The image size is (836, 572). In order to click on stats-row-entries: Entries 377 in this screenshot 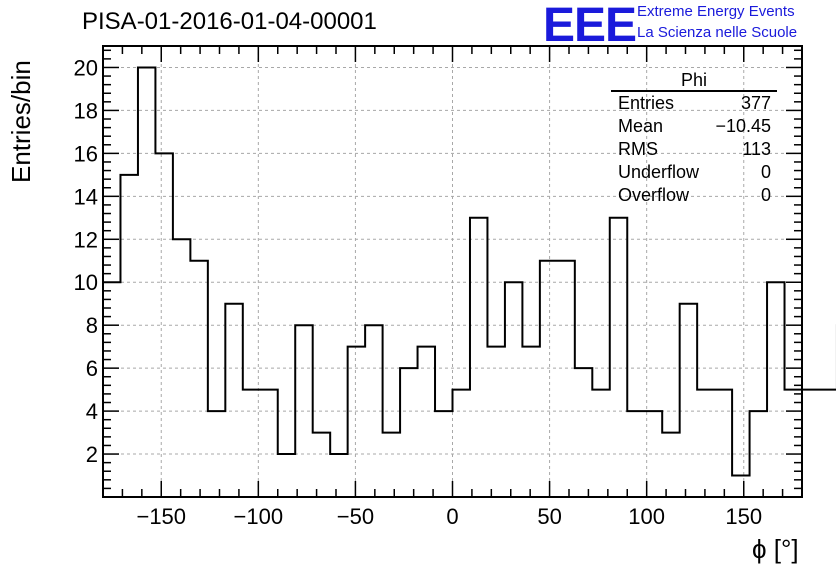, I will do `click(694, 103)`.